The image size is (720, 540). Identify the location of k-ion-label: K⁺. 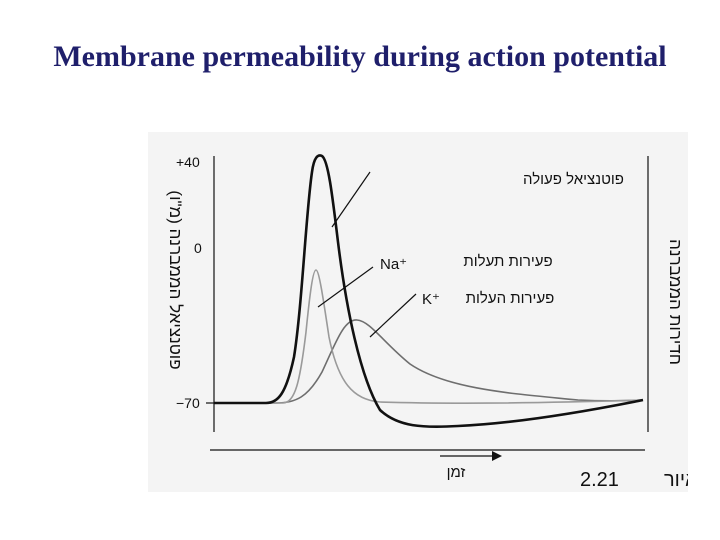
(431, 299).